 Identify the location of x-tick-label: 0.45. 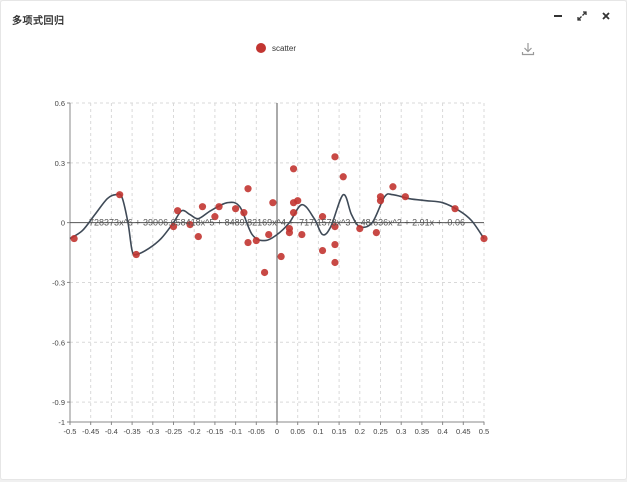
(463, 431).